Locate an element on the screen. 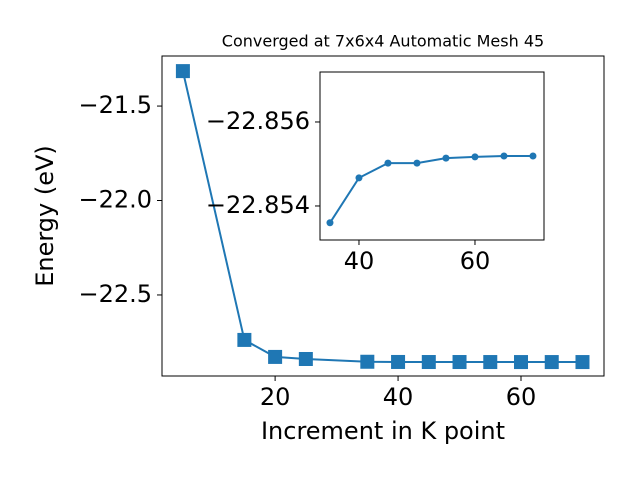  y-tick-label: −22.854 is located at coordinates (258, 205).